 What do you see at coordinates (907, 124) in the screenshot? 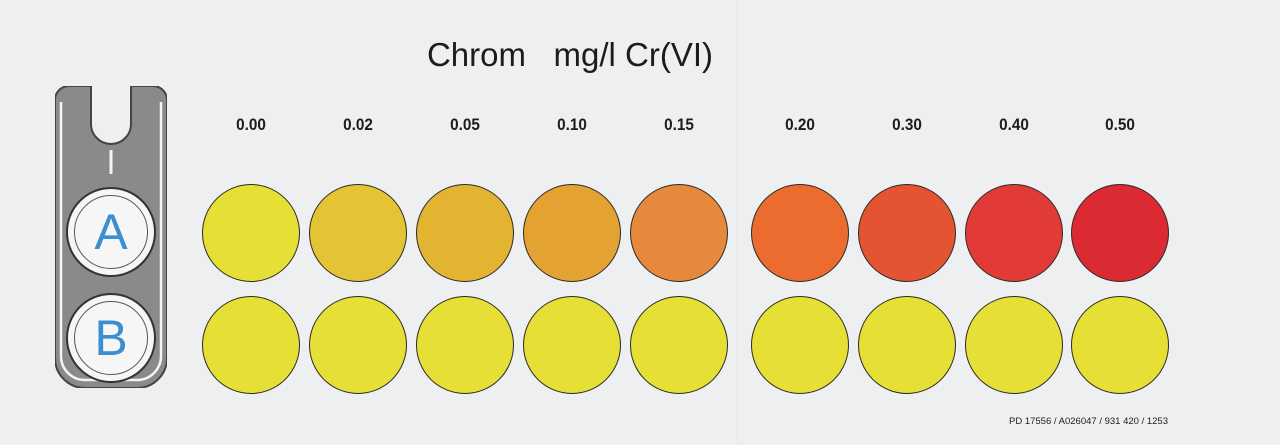
I see `scale-value-label: 0.30` at bounding box center [907, 124].